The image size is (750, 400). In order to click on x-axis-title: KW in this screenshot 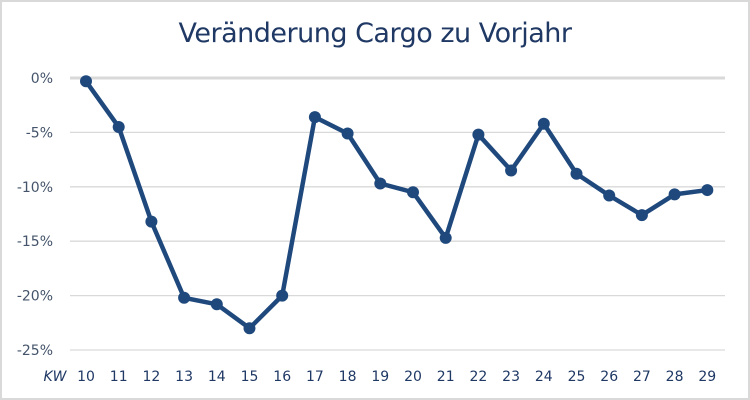, I will do `click(55, 377)`.